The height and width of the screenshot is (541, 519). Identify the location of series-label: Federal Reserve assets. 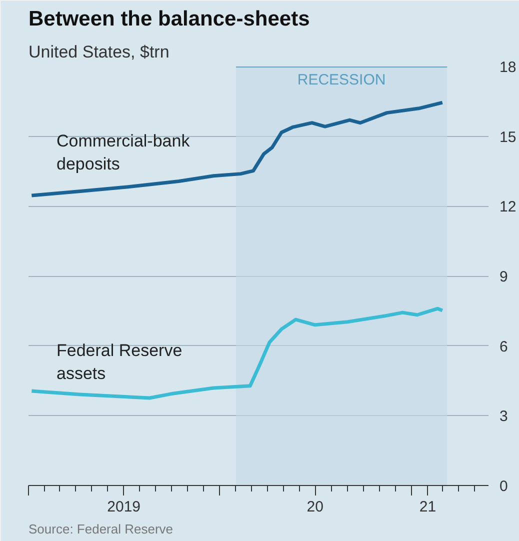
(119, 362).